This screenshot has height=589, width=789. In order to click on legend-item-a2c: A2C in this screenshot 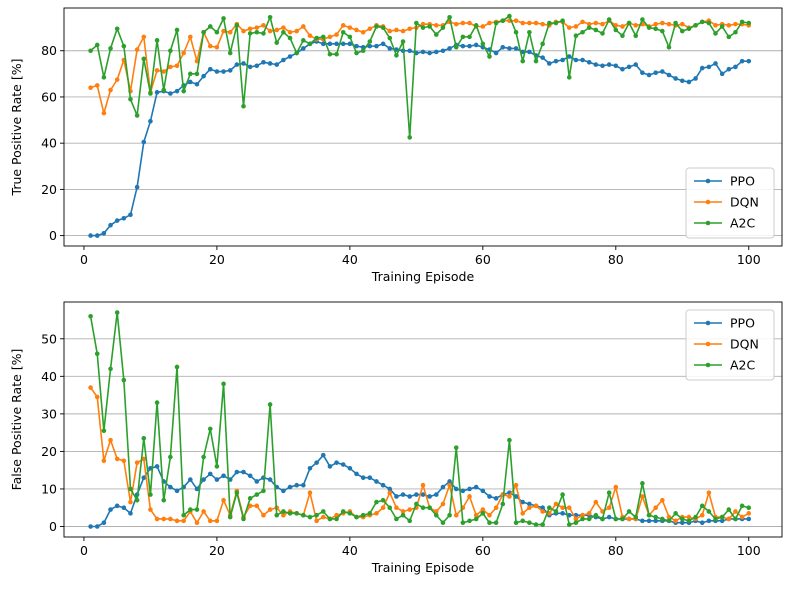, I will do `click(725, 223)`.